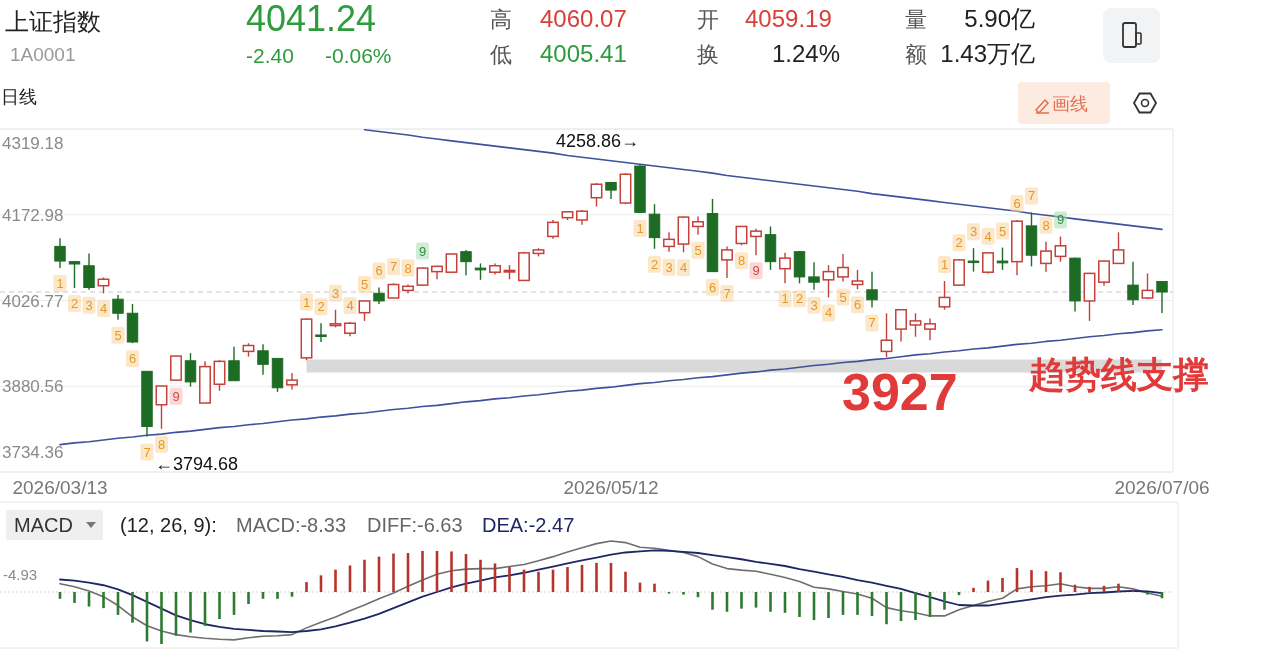 This screenshot has width=1278, height=658. What do you see at coordinates (33, 143) in the screenshot?
I see `y-tick-label: 4319.18` at bounding box center [33, 143].